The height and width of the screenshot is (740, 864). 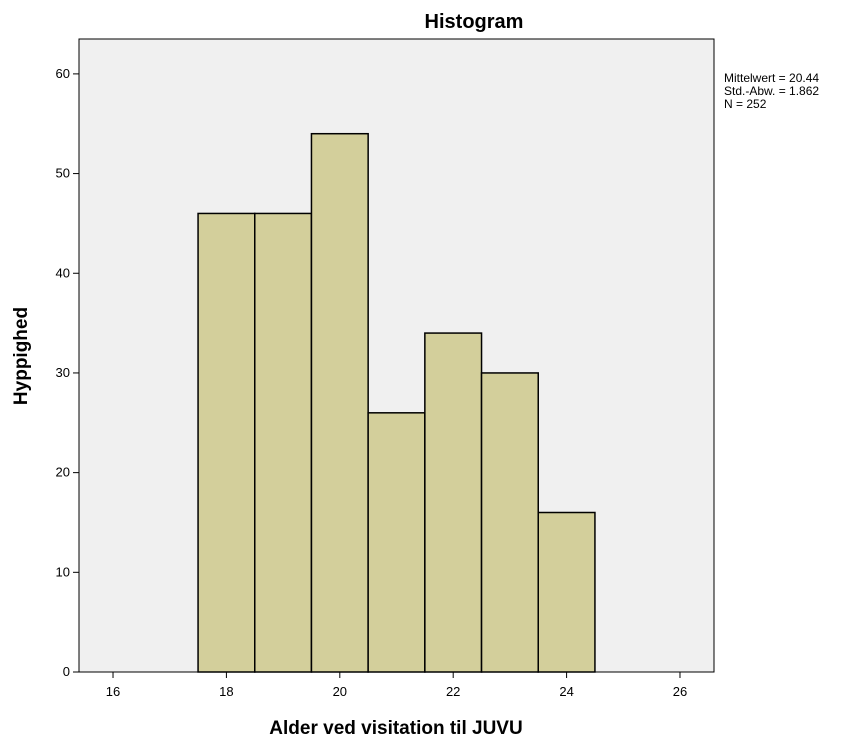 I want to click on stat-std-dev: Std.-Abw. = 1.862, so click(x=772, y=91).